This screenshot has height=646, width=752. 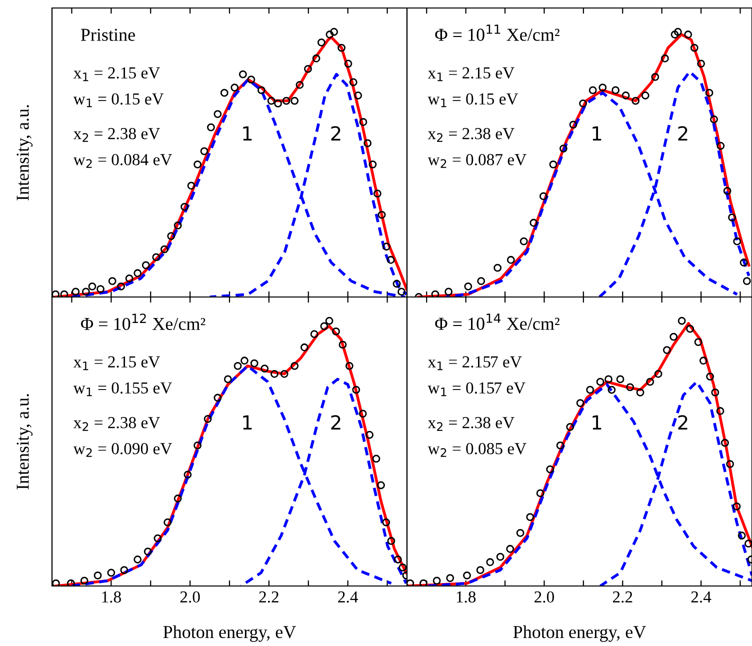 What do you see at coordinates (122, 161) in the screenshot?
I see `annotation: w$_{2}$ = 0.084 eV` at bounding box center [122, 161].